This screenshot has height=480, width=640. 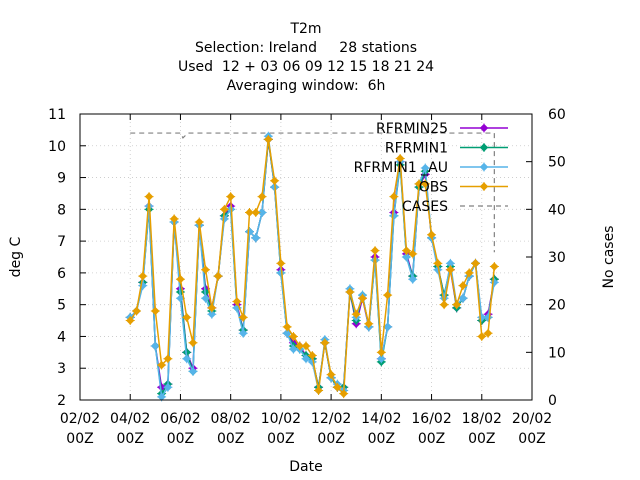 What do you see at coordinates (61, 401) in the screenshot?
I see `y-tick-label: 2` at bounding box center [61, 401].